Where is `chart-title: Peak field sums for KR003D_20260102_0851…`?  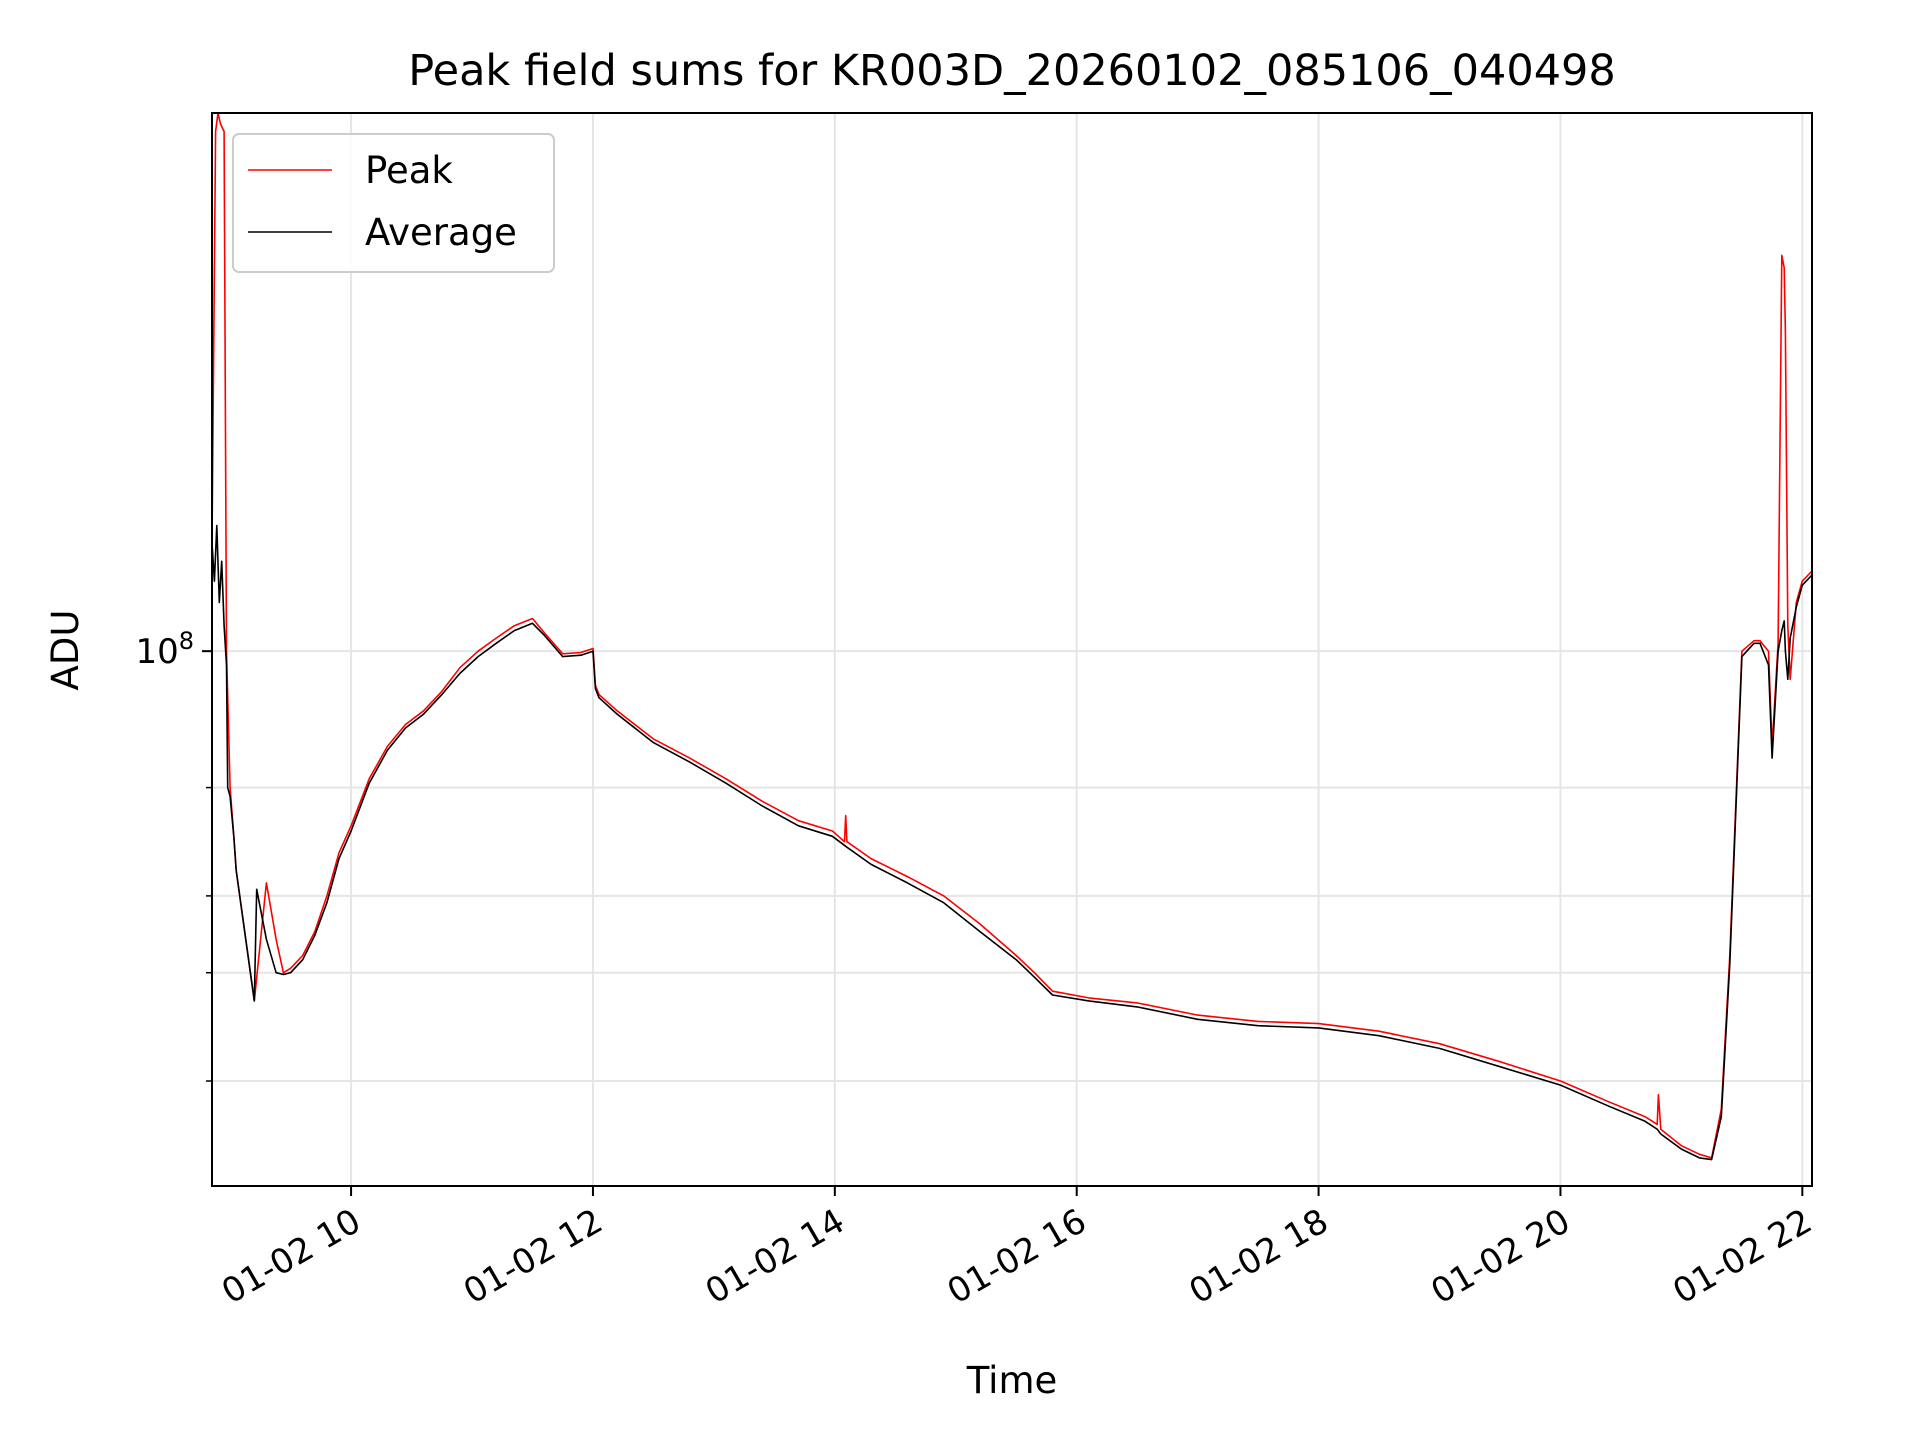
chart-title: Peak field sums for KR003D_20260102_0851… is located at coordinates (1012, 71).